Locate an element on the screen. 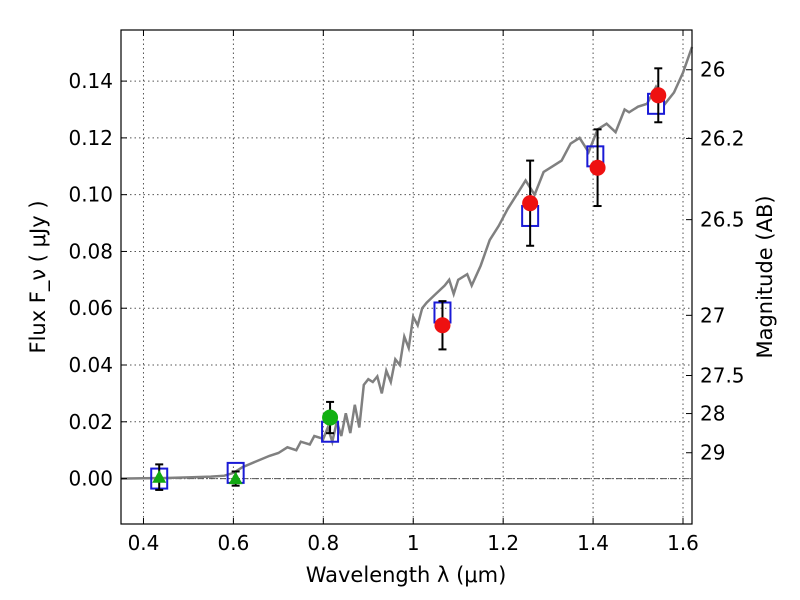 Image resolution: width=800 pixels, height=600 pixels. x-axis-label: Wavelength λ (μm) is located at coordinates (406, 575).